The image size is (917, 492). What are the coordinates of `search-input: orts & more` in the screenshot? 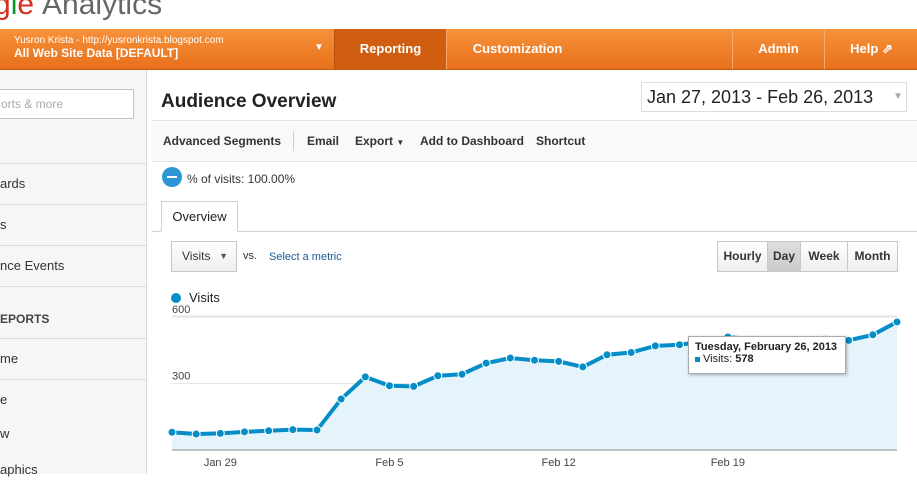 It's located at (67, 104).